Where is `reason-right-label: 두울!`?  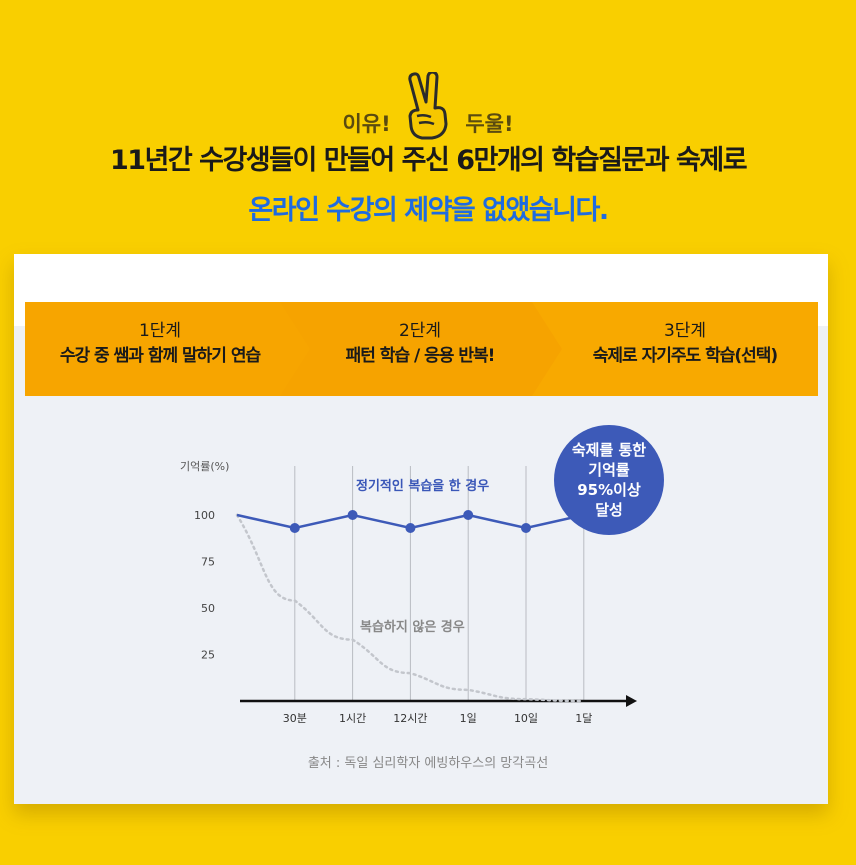 reason-right-label: 두울! is located at coordinates (489, 124).